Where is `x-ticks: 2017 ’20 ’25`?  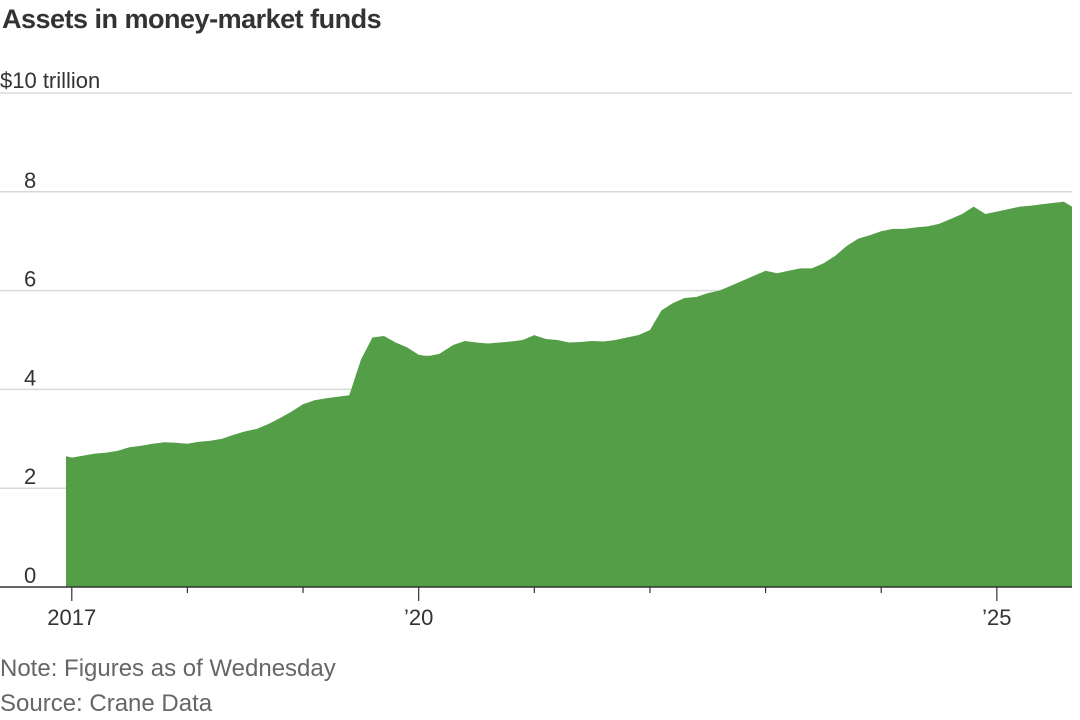 x-ticks: 2017 ’20 ’25 is located at coordinates (529, 608).